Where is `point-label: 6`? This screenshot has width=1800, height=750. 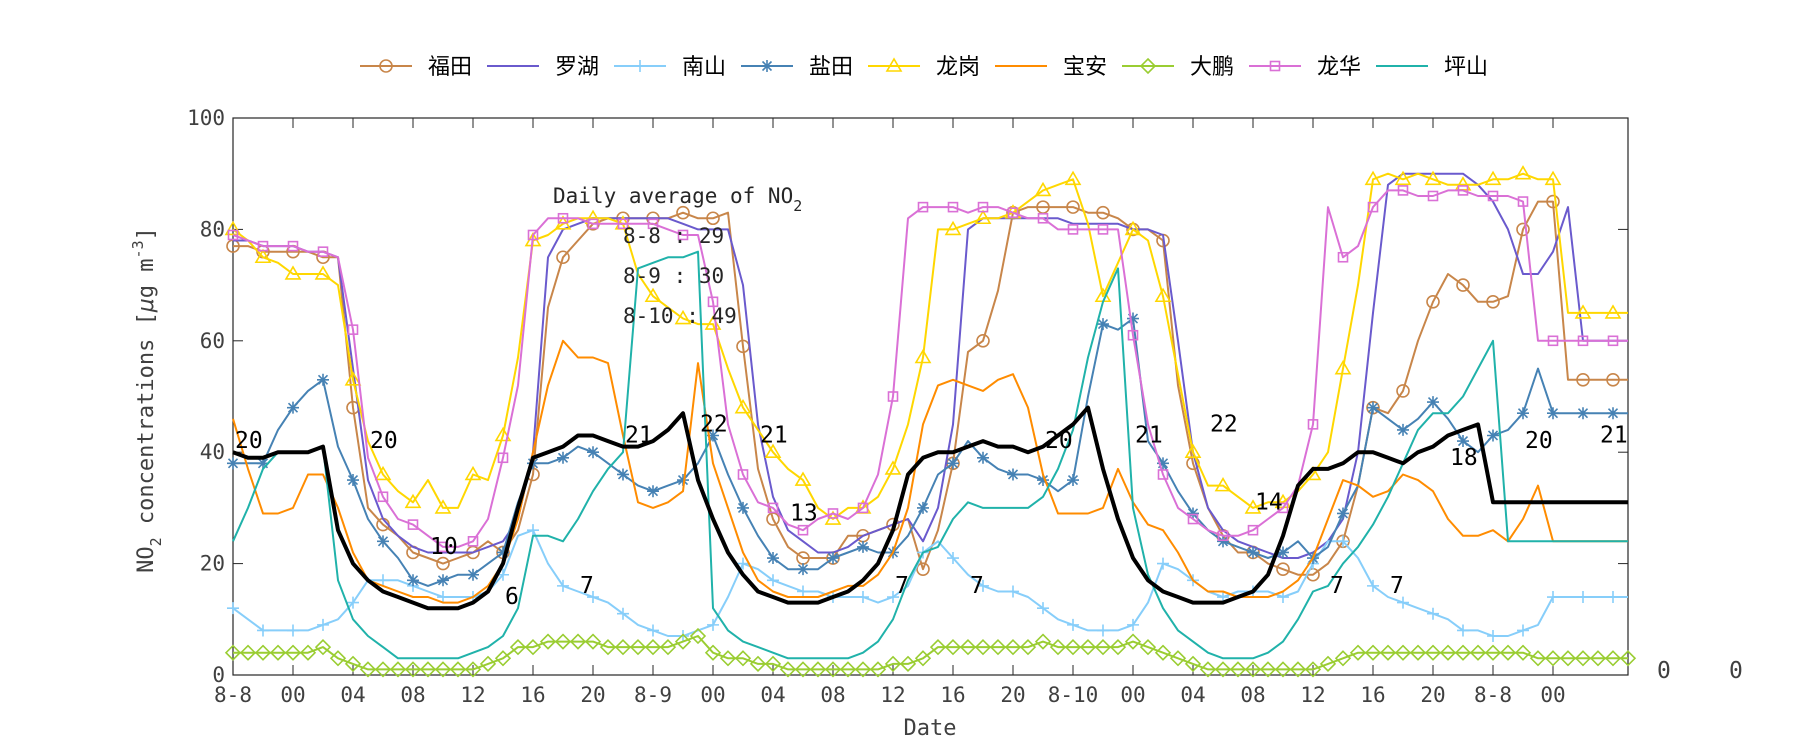
point-label: 6 is located at coordinates (512, 597).